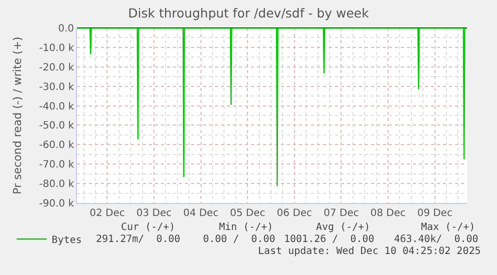 This screenshot has height=275, width=497. What do you see at coordinates (434, 213) in the screenshot?
I see `x-tick-label: 09 Dec` at bounding box center [434, 213].